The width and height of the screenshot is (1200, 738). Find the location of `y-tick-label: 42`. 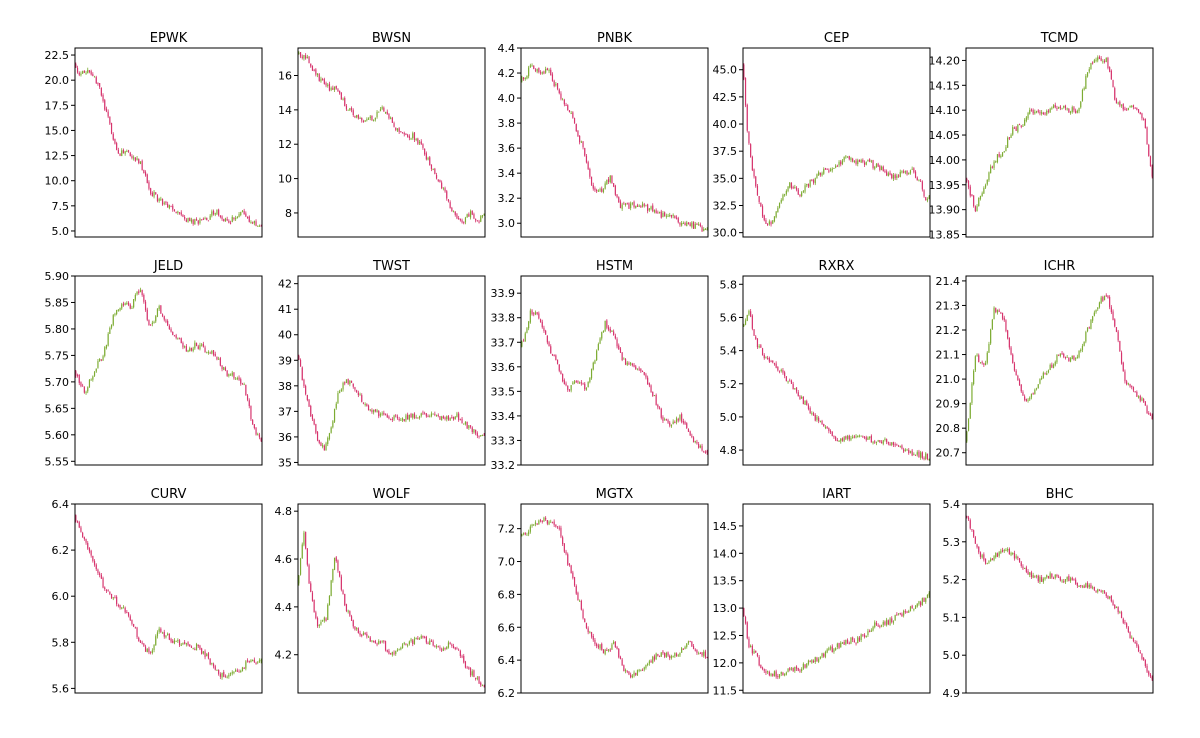

y-tick-label: 42 is located at coordinates (285, 284).